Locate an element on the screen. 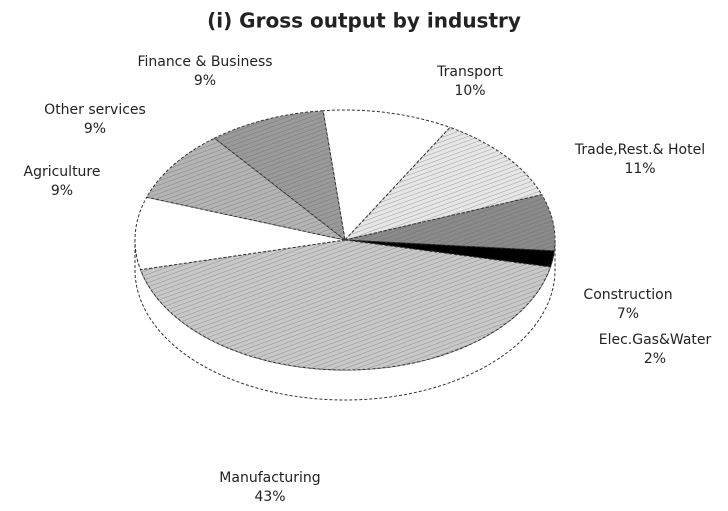 This screenshot has width=728, height=511. slice-value: 43% is located at coordinates (269, 497).